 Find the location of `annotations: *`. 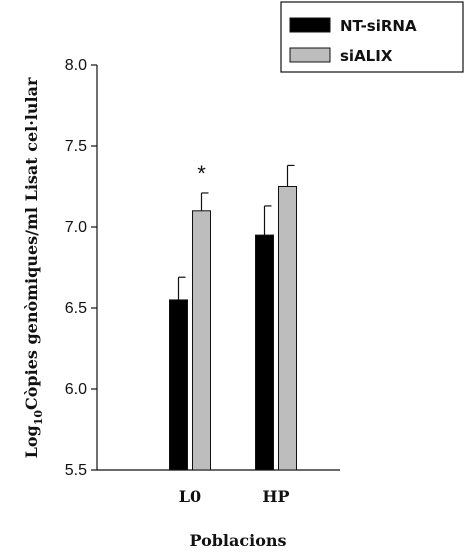

annotations: * is located at coordinates (201, 173).